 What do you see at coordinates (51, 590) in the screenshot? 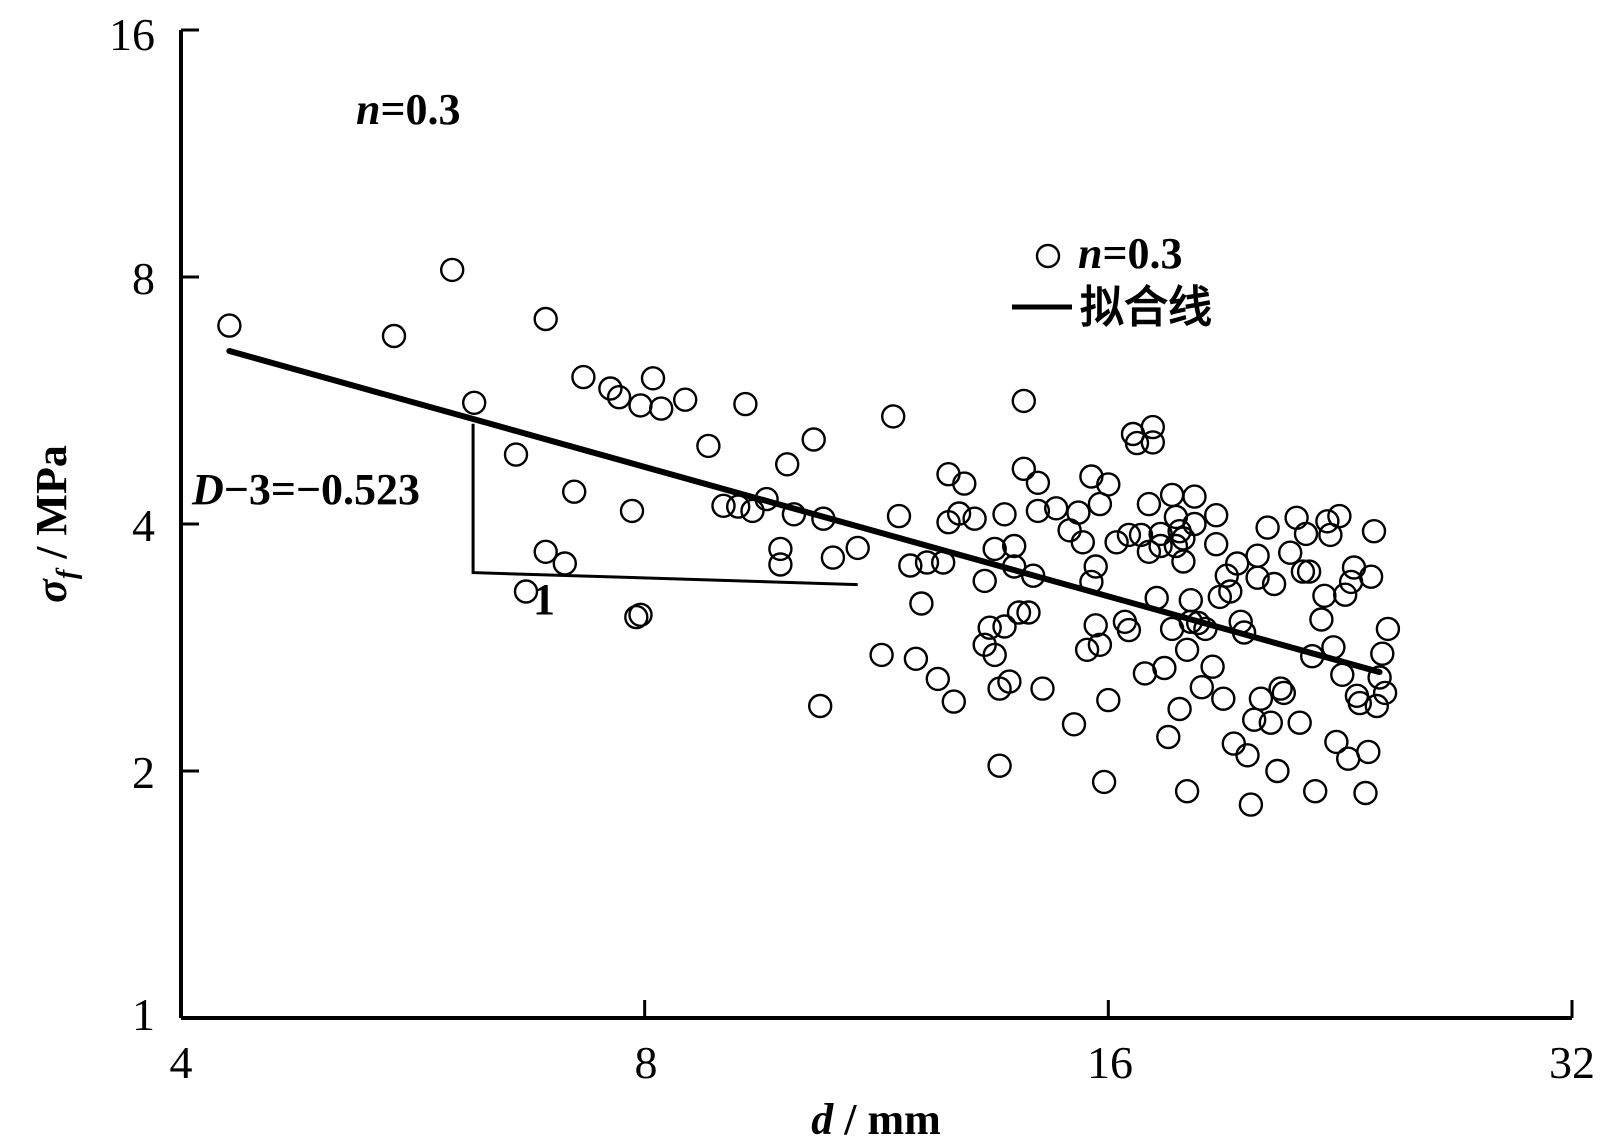
I see `y-axis-symbol: σ` at bounding box center [51, 590].